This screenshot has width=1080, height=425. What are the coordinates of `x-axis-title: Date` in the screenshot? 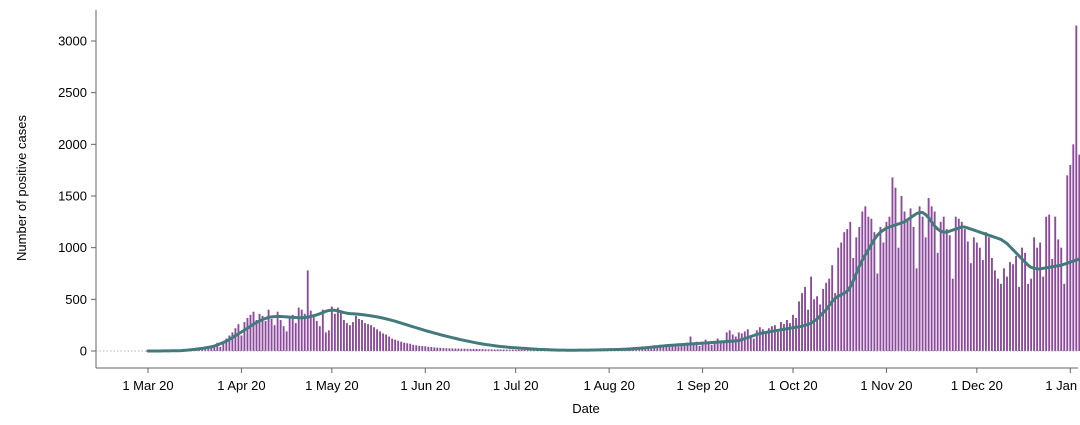 It's located at (585, 408).